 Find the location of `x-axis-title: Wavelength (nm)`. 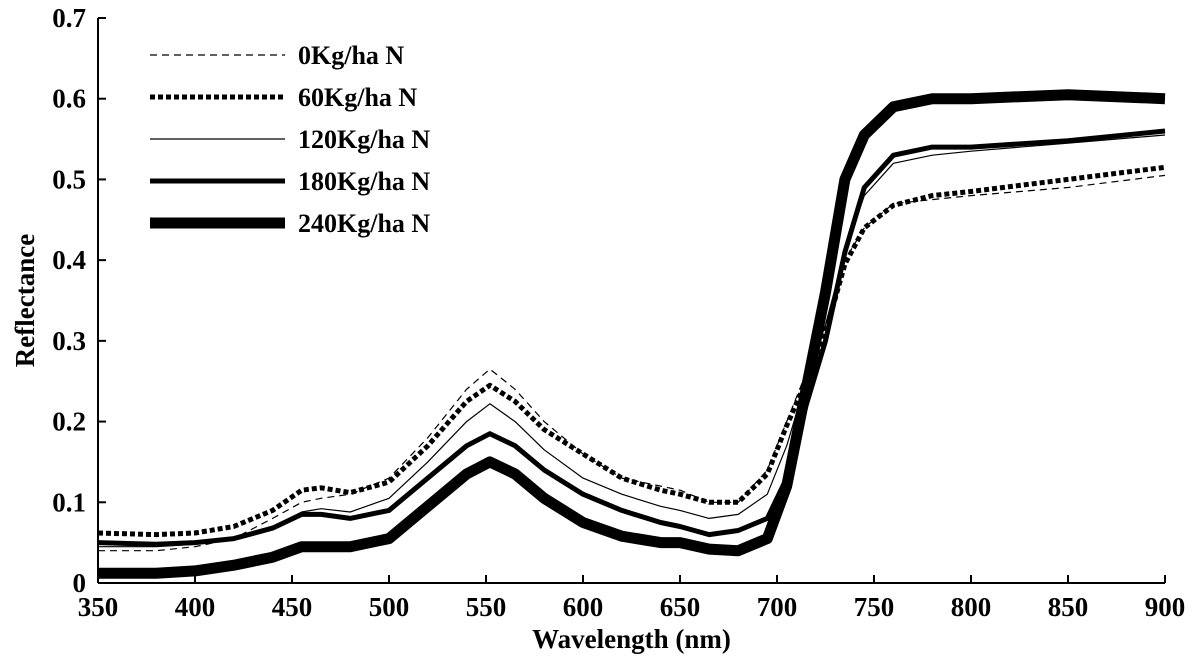

x-axis-title: Wavelength (nm) is located at coordinates (631, 639).